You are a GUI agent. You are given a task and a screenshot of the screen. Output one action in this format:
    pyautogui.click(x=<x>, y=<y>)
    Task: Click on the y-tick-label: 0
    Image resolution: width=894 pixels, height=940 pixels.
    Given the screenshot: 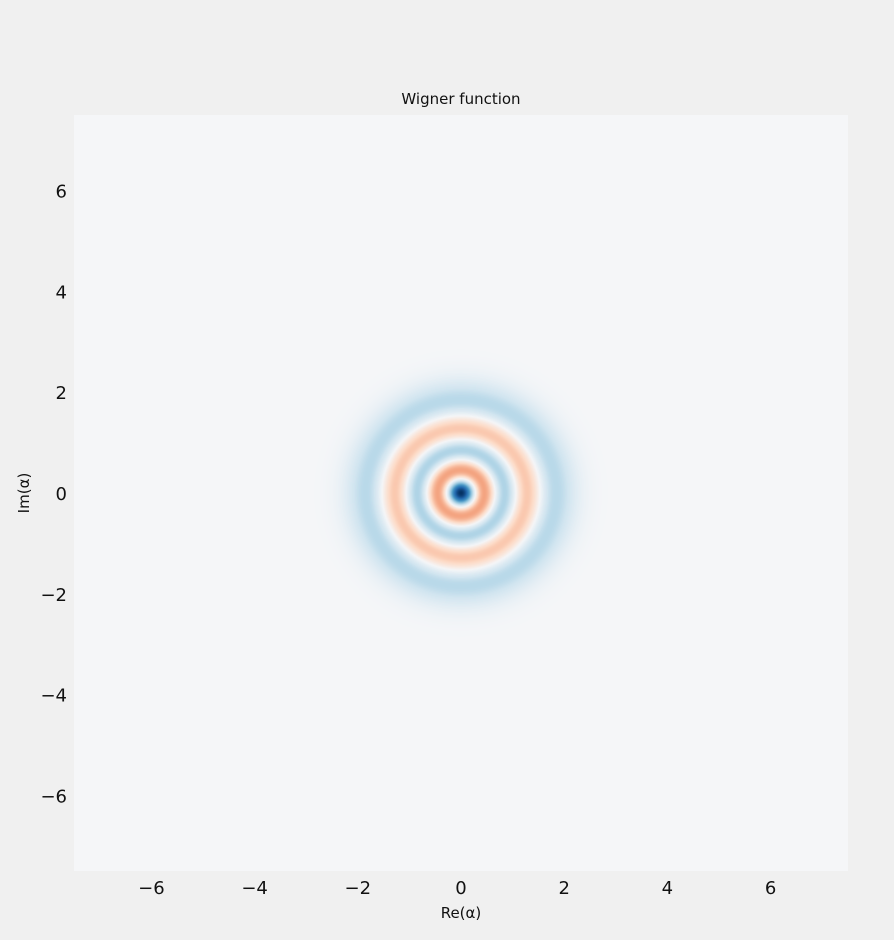 What is the action you would take?
    pyautogui.click(x=61, y=494)
    